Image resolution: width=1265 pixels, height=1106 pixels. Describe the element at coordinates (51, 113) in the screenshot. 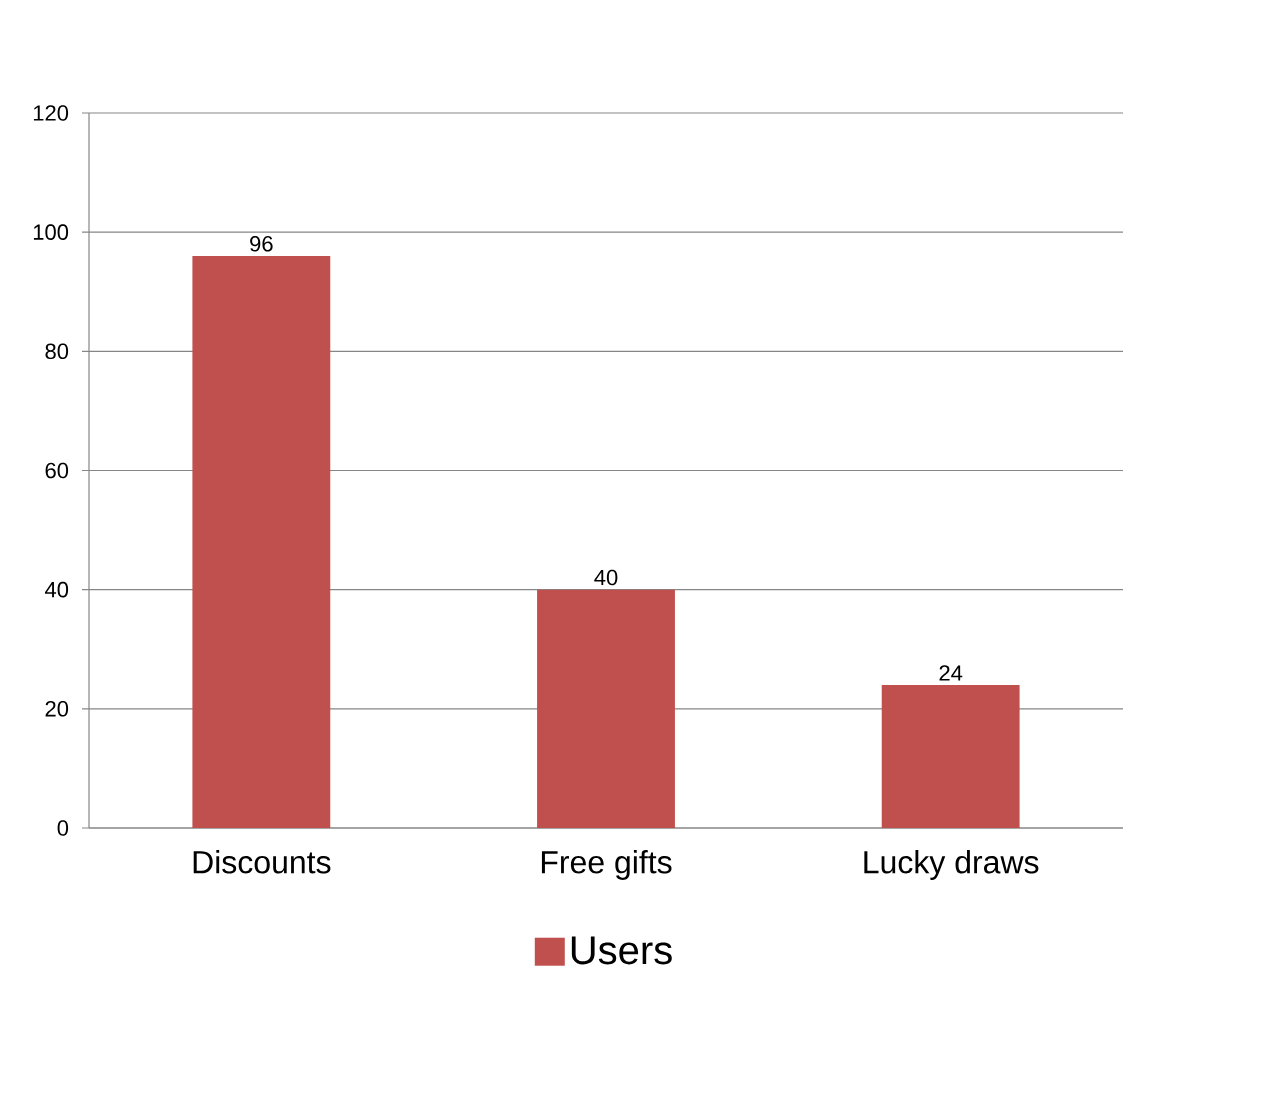

I see `y-tick-label: 120` at that location.